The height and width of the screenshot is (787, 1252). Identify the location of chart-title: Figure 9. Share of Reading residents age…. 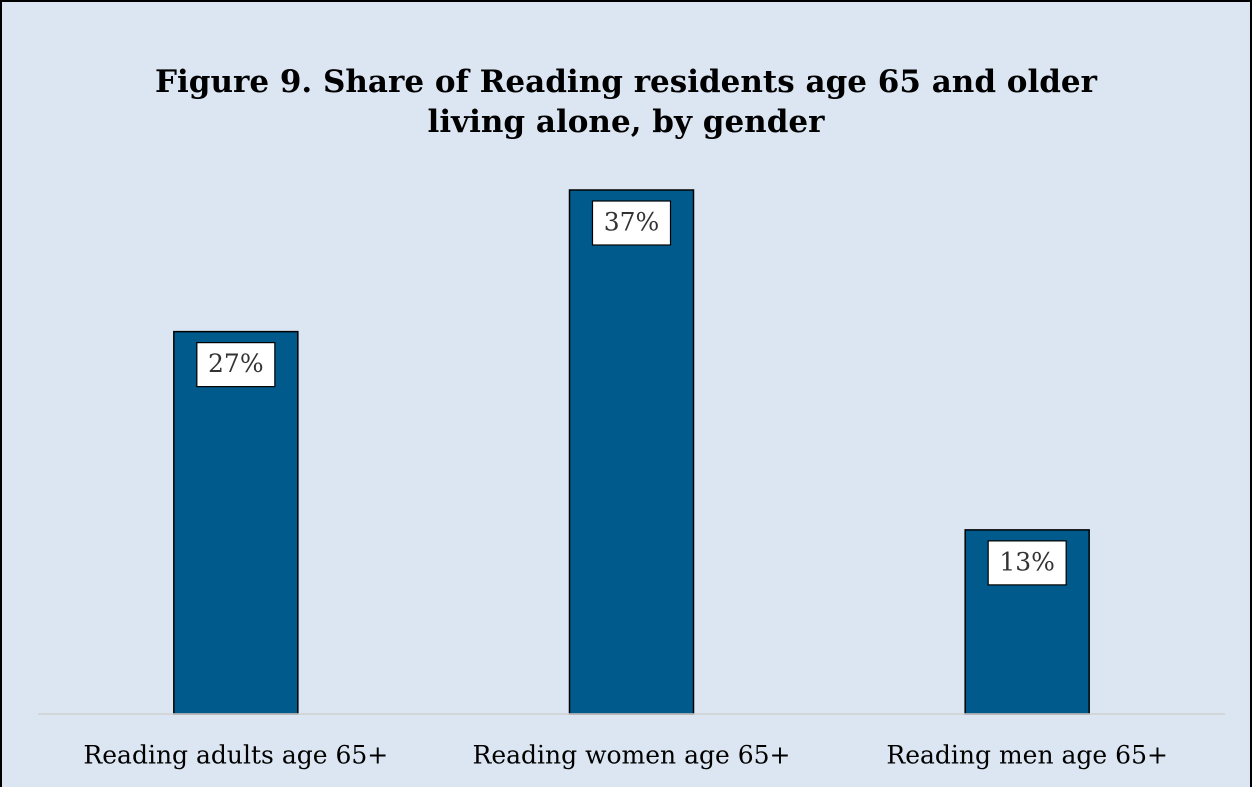
(626, 102).